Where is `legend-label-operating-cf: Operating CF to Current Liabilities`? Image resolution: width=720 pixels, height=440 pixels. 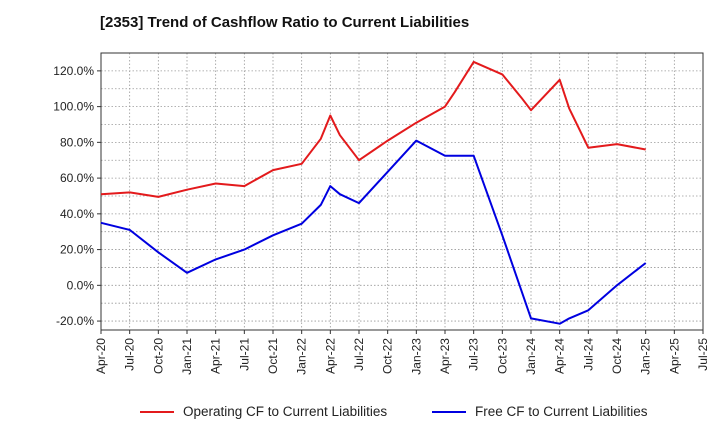 legend-label-operating-cf: Operating CF to Current Liabilities is located at coordinates (285, 411).